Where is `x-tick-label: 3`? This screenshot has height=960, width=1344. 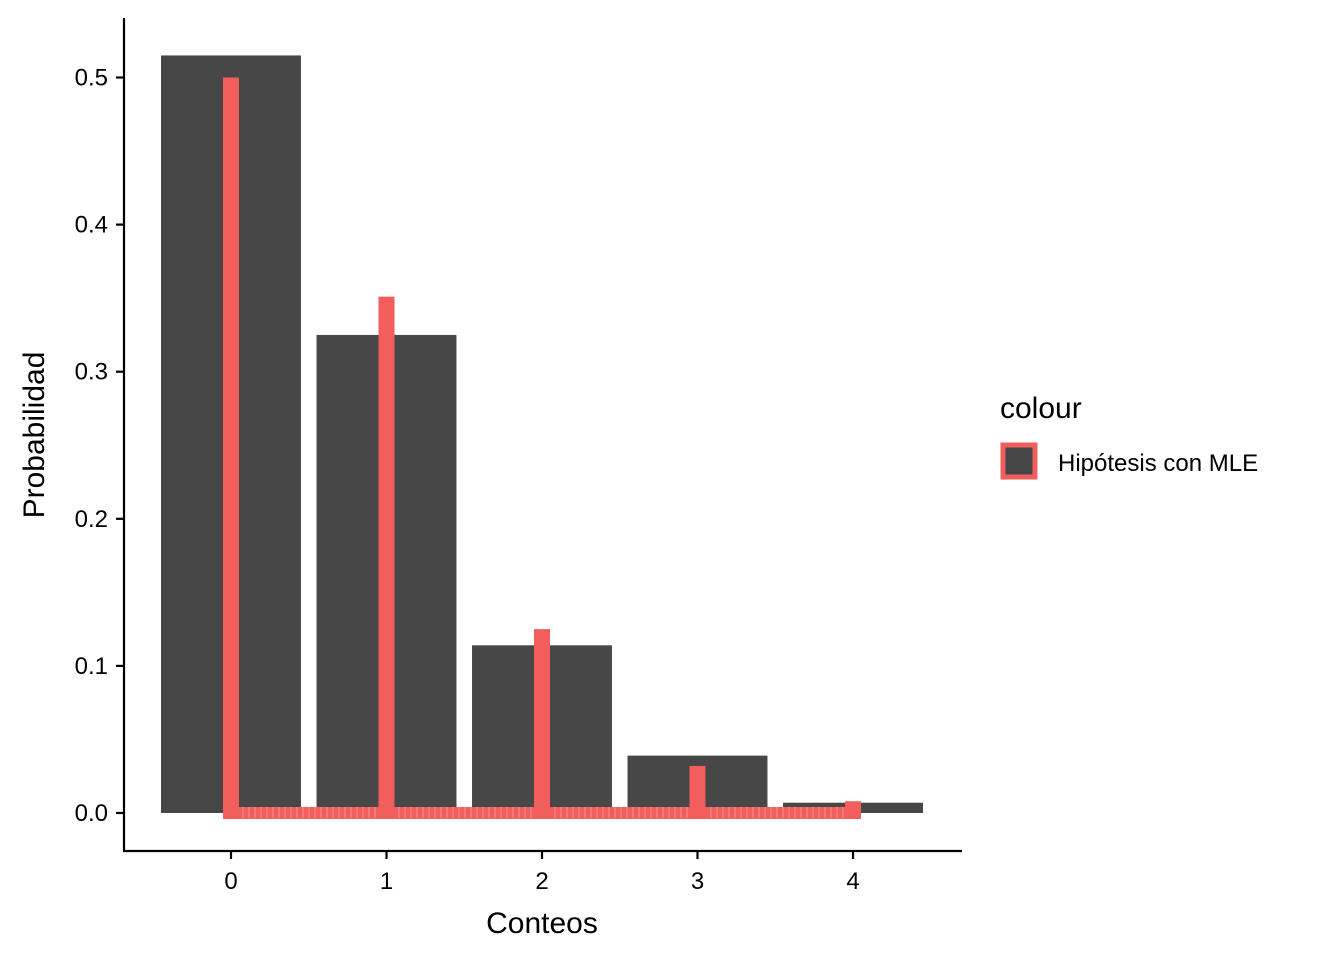 x-tick-label: 3 is located at coordinates (697, 881).